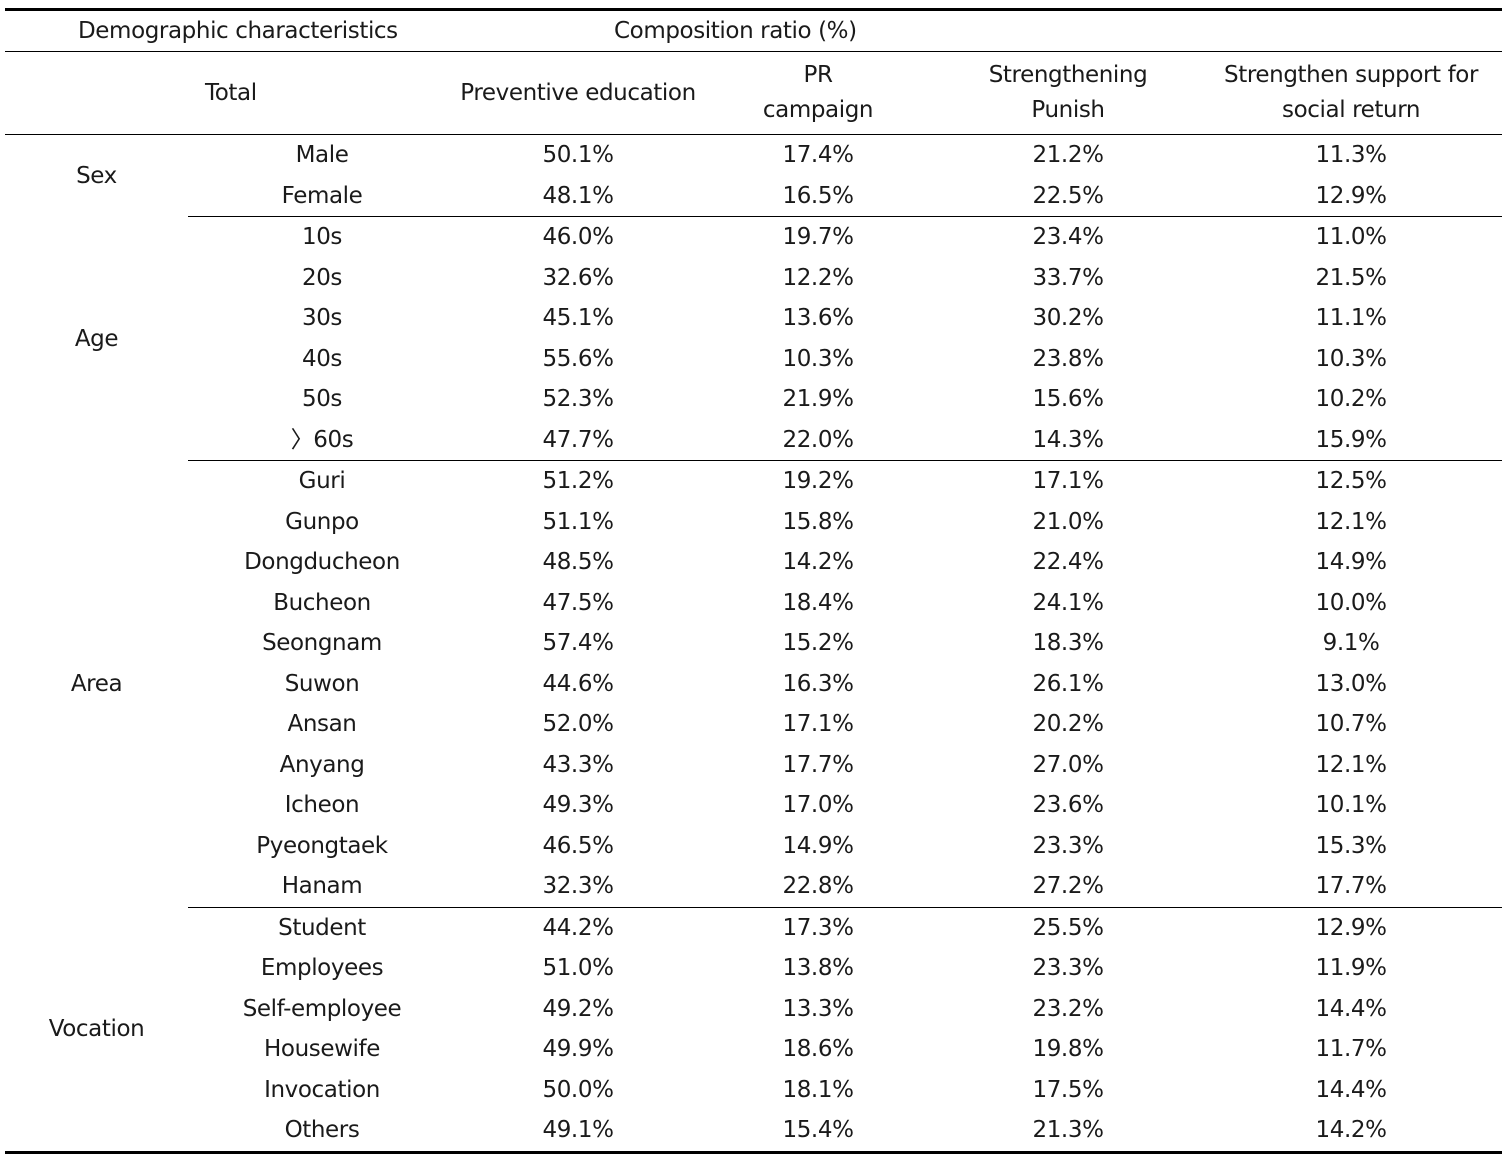 This screenshot has height=1155, width=1511. Describe the element at coordinates (818, 845) in the screenshot. I see `pr-campaign-value: 14.9%` at that location.